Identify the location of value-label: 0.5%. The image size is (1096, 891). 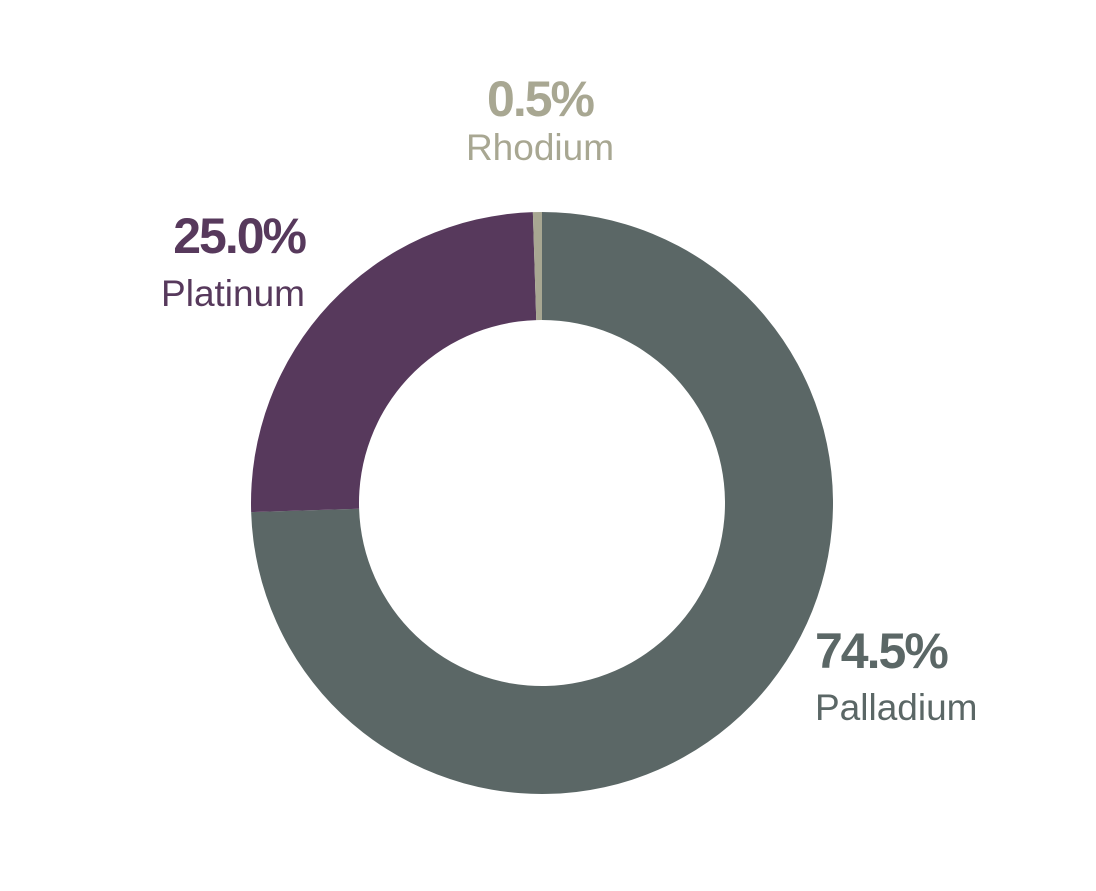
(541, 99).